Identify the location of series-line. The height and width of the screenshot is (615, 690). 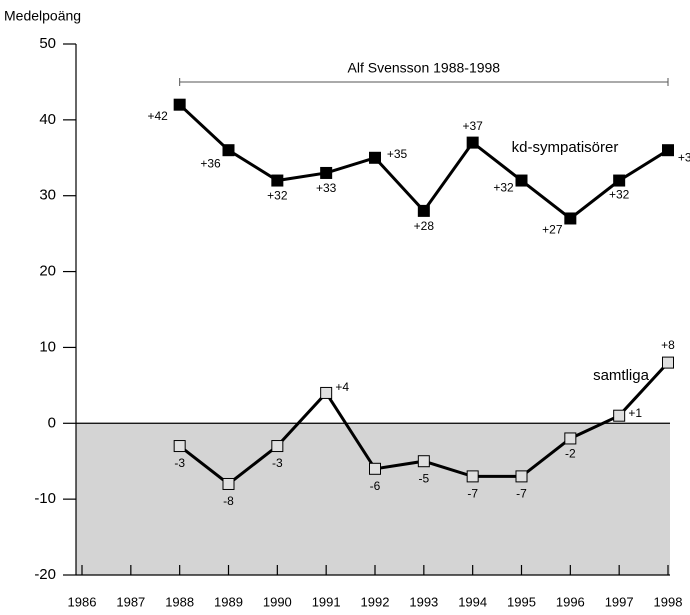
(423, 162).